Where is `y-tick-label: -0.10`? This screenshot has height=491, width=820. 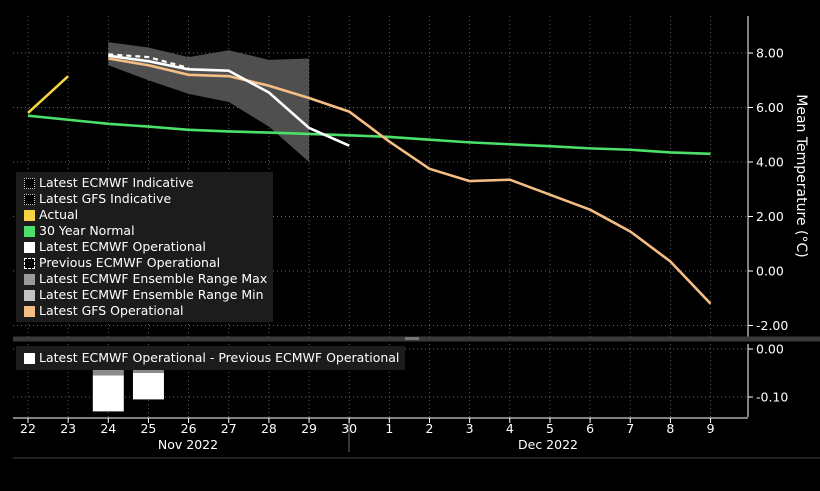 y-tick-label: -0.10 is located at coordinates (772, 397).